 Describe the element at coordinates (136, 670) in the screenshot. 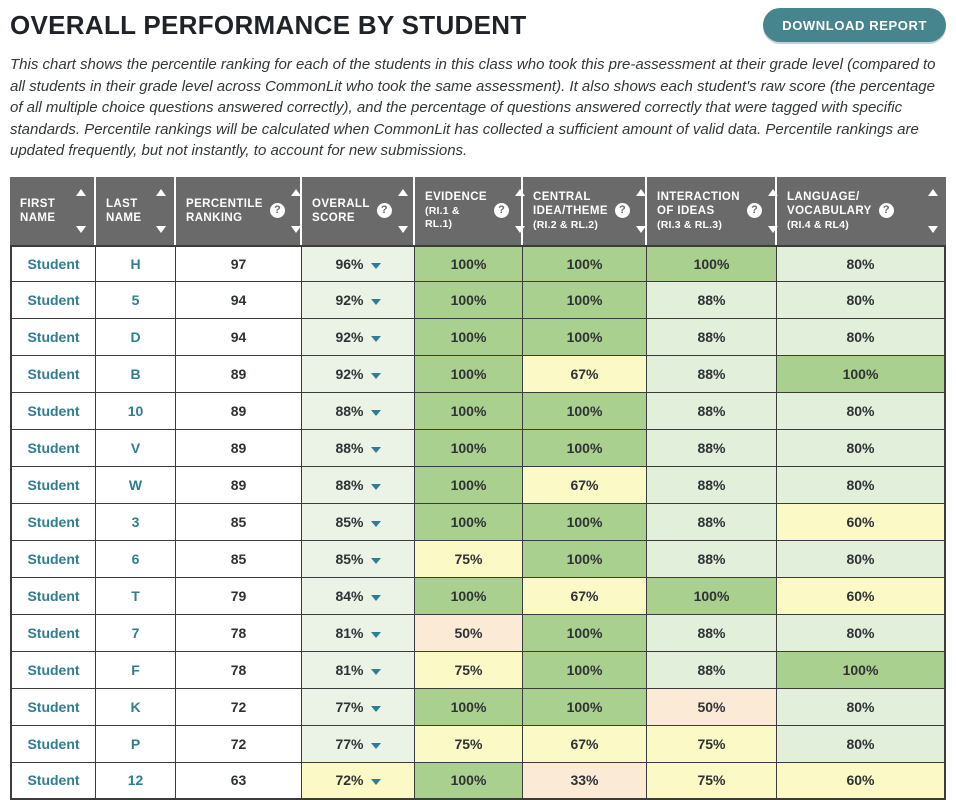

I see `cell-last-name: F` at that location.